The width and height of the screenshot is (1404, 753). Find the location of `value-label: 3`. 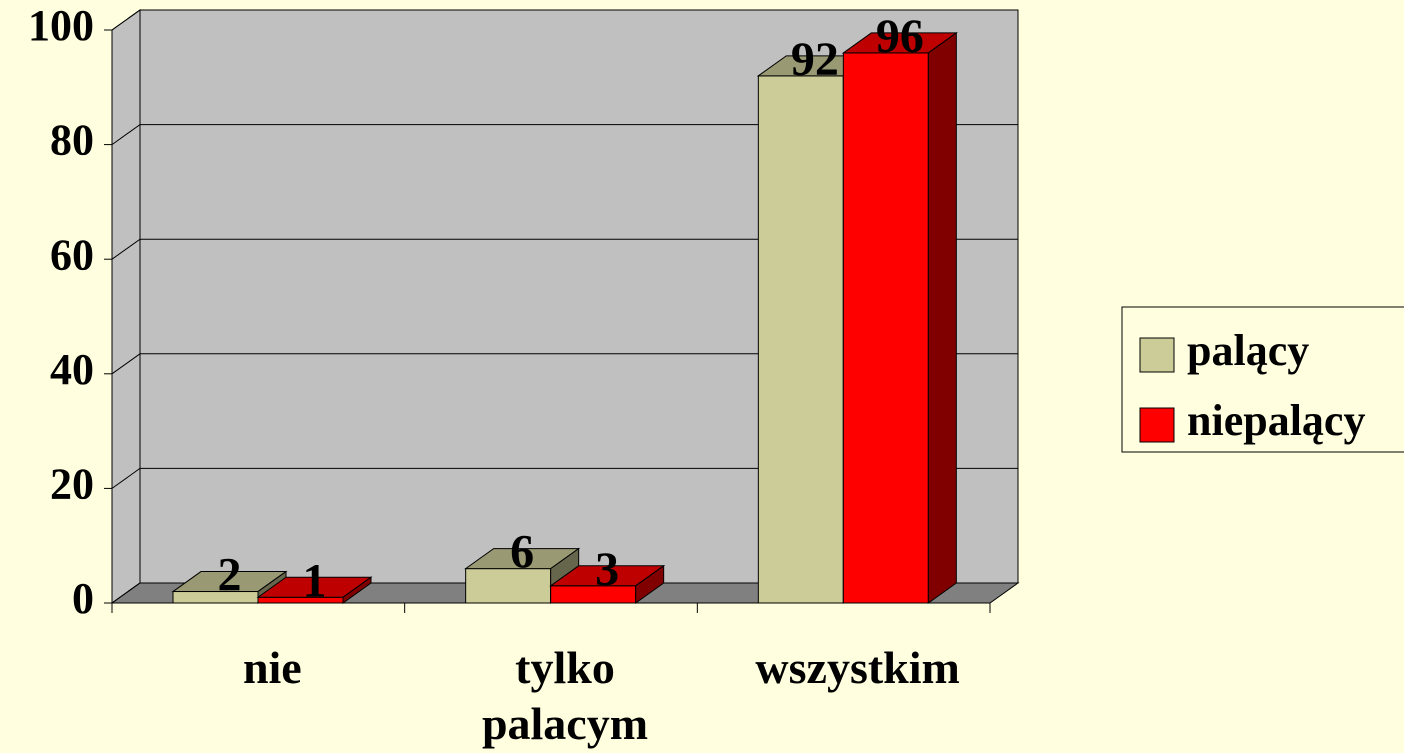

value-label: 3 is located at coordinates (607, 569).